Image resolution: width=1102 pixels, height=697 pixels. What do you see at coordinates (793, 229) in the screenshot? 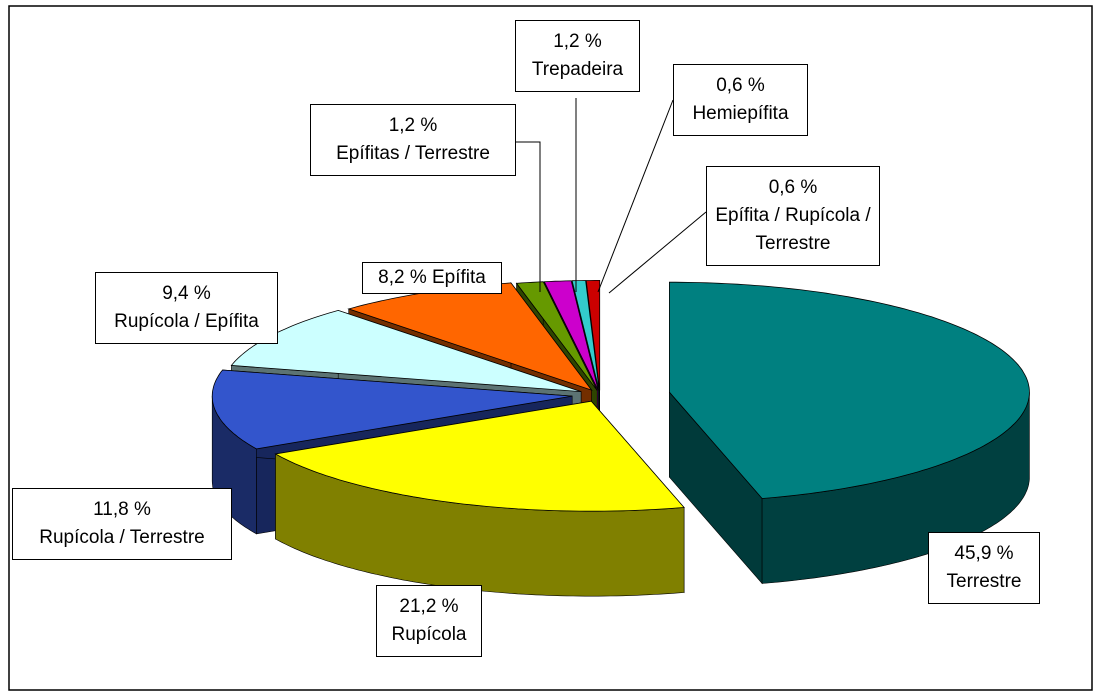
I see `category-label: Epífita / Rupícola / Terrestre` at bounding box center [793, 229].